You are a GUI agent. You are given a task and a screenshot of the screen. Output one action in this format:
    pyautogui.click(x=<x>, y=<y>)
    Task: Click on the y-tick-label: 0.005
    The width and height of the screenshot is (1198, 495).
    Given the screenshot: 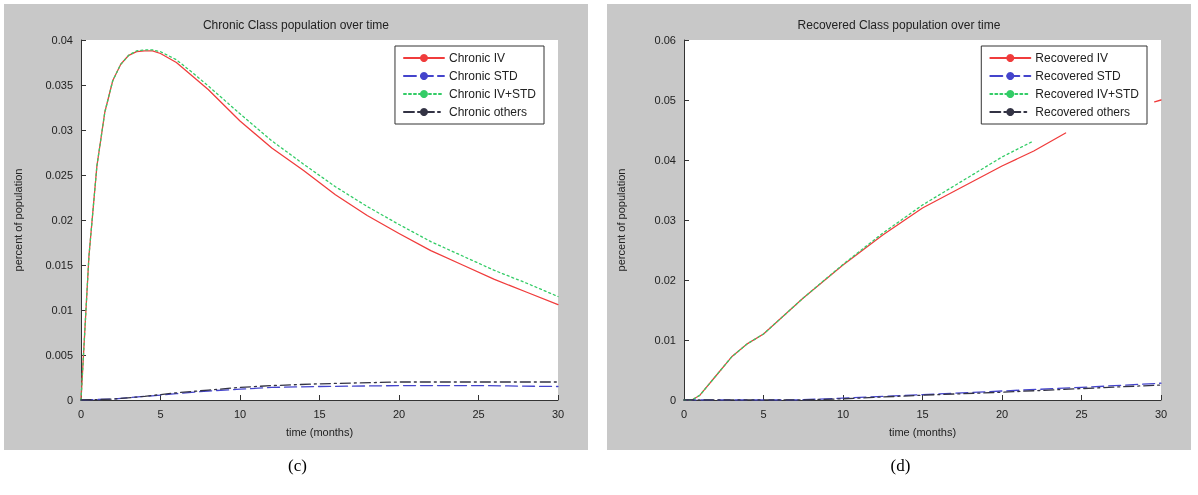 What is the action you would take?
    pyautogui.click(x=59, y=355)
    